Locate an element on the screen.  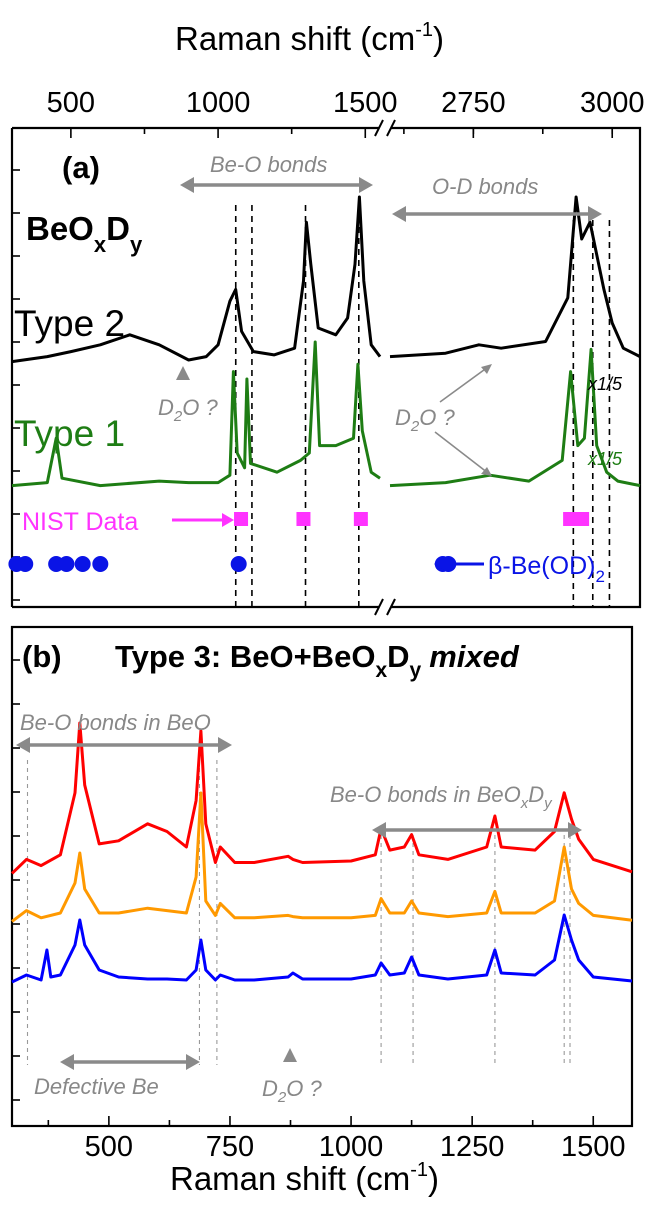
compound-label: BeOxDy is located at coordinates (84, 233).